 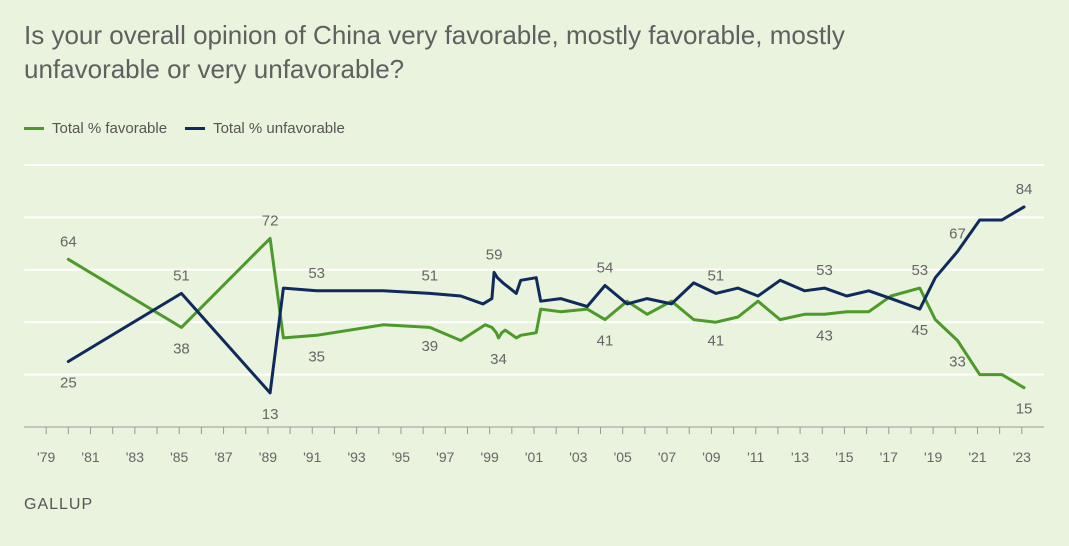 I want to click on legend-label-favorable: Total % favorable, so click(x=110, y=128).